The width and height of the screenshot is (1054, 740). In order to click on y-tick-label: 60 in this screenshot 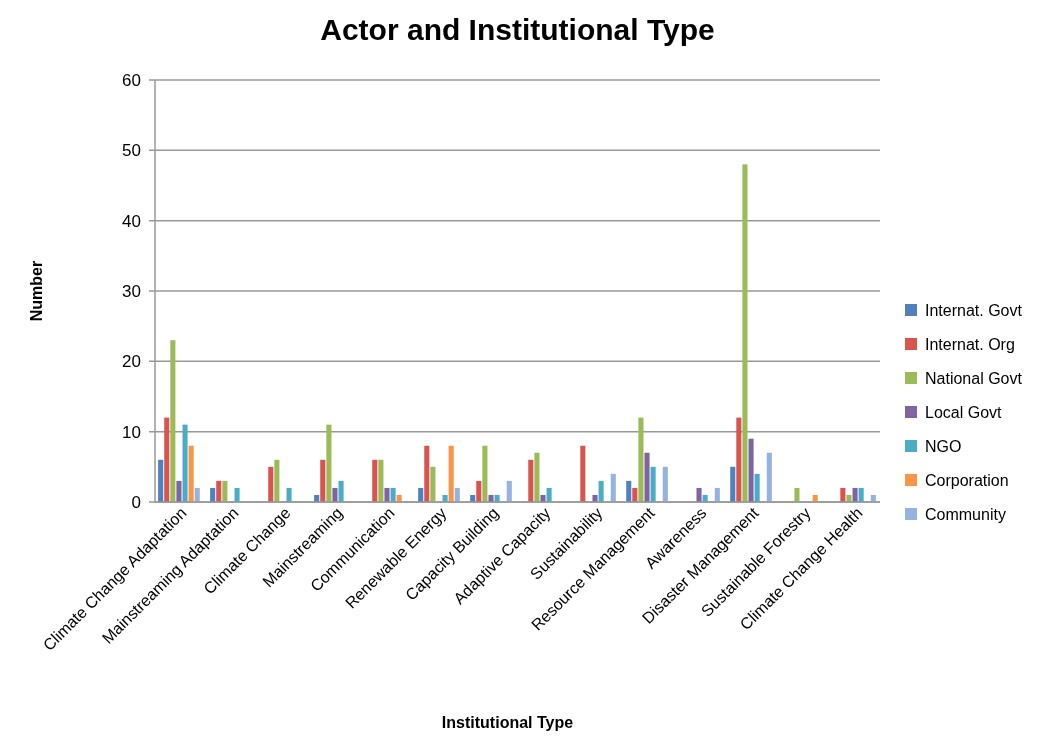, I will do `click(131, 80)`.